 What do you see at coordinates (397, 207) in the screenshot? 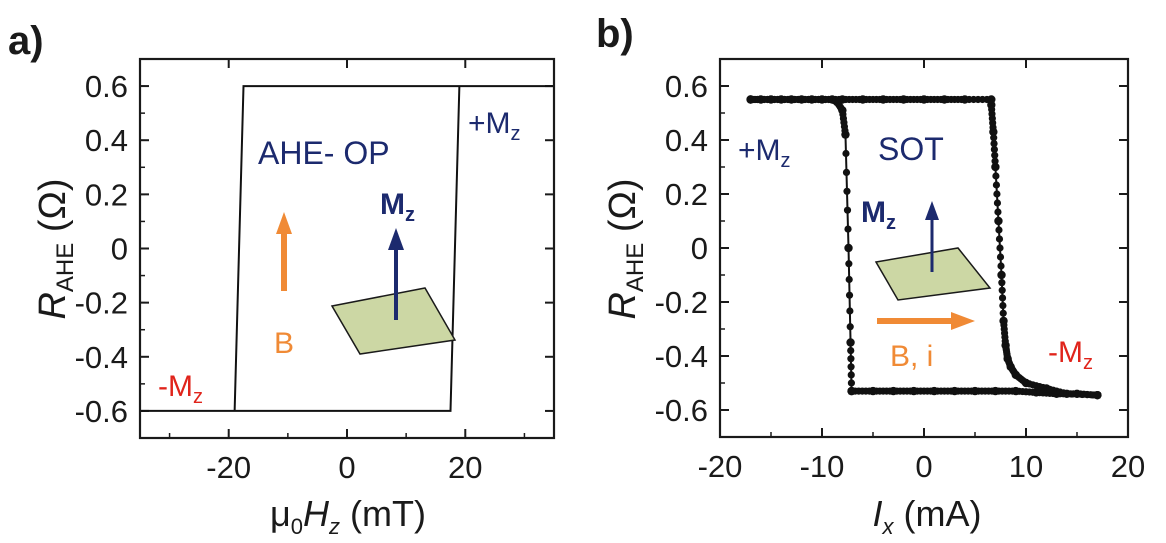
I see `annotation-mz-bold-a: Mz` at bounding box center [397, 207].